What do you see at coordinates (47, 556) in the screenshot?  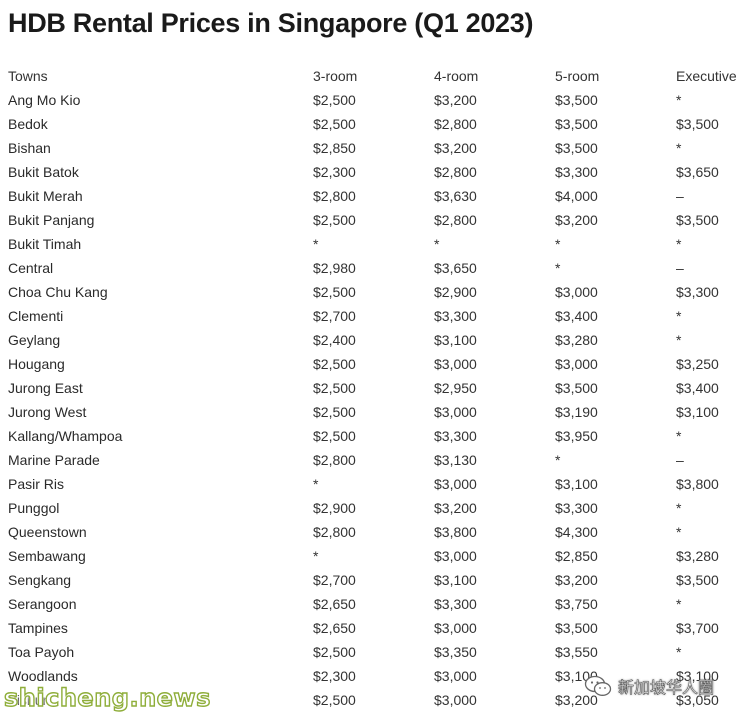 I see `cell-town: Sembawang` at bounding box center [47, 556].